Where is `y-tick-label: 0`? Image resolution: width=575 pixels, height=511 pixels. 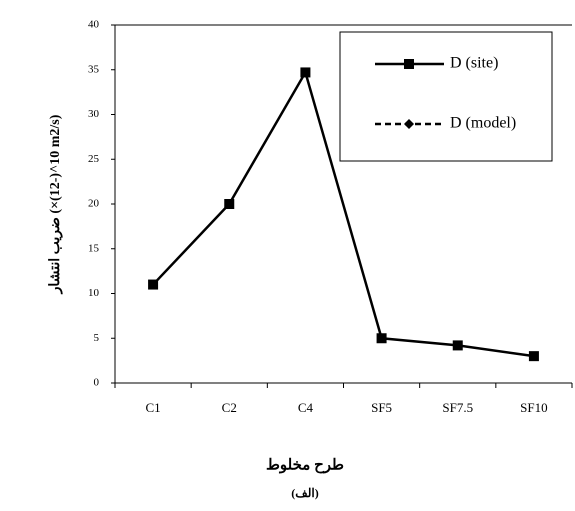 y-tick-label: 0 is located at coordinates (97, 383).